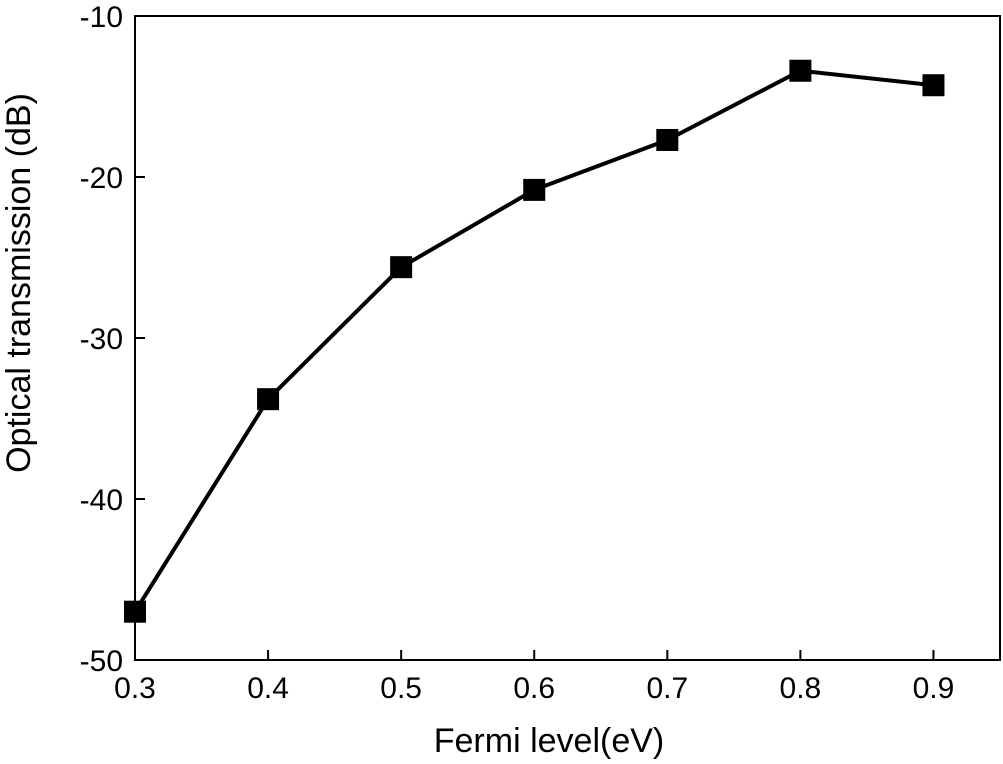  What do you see at coordinates (934, 688) in the screenshot?
I see `x-tick-label: 0.9` at bounding box center [934, 688].